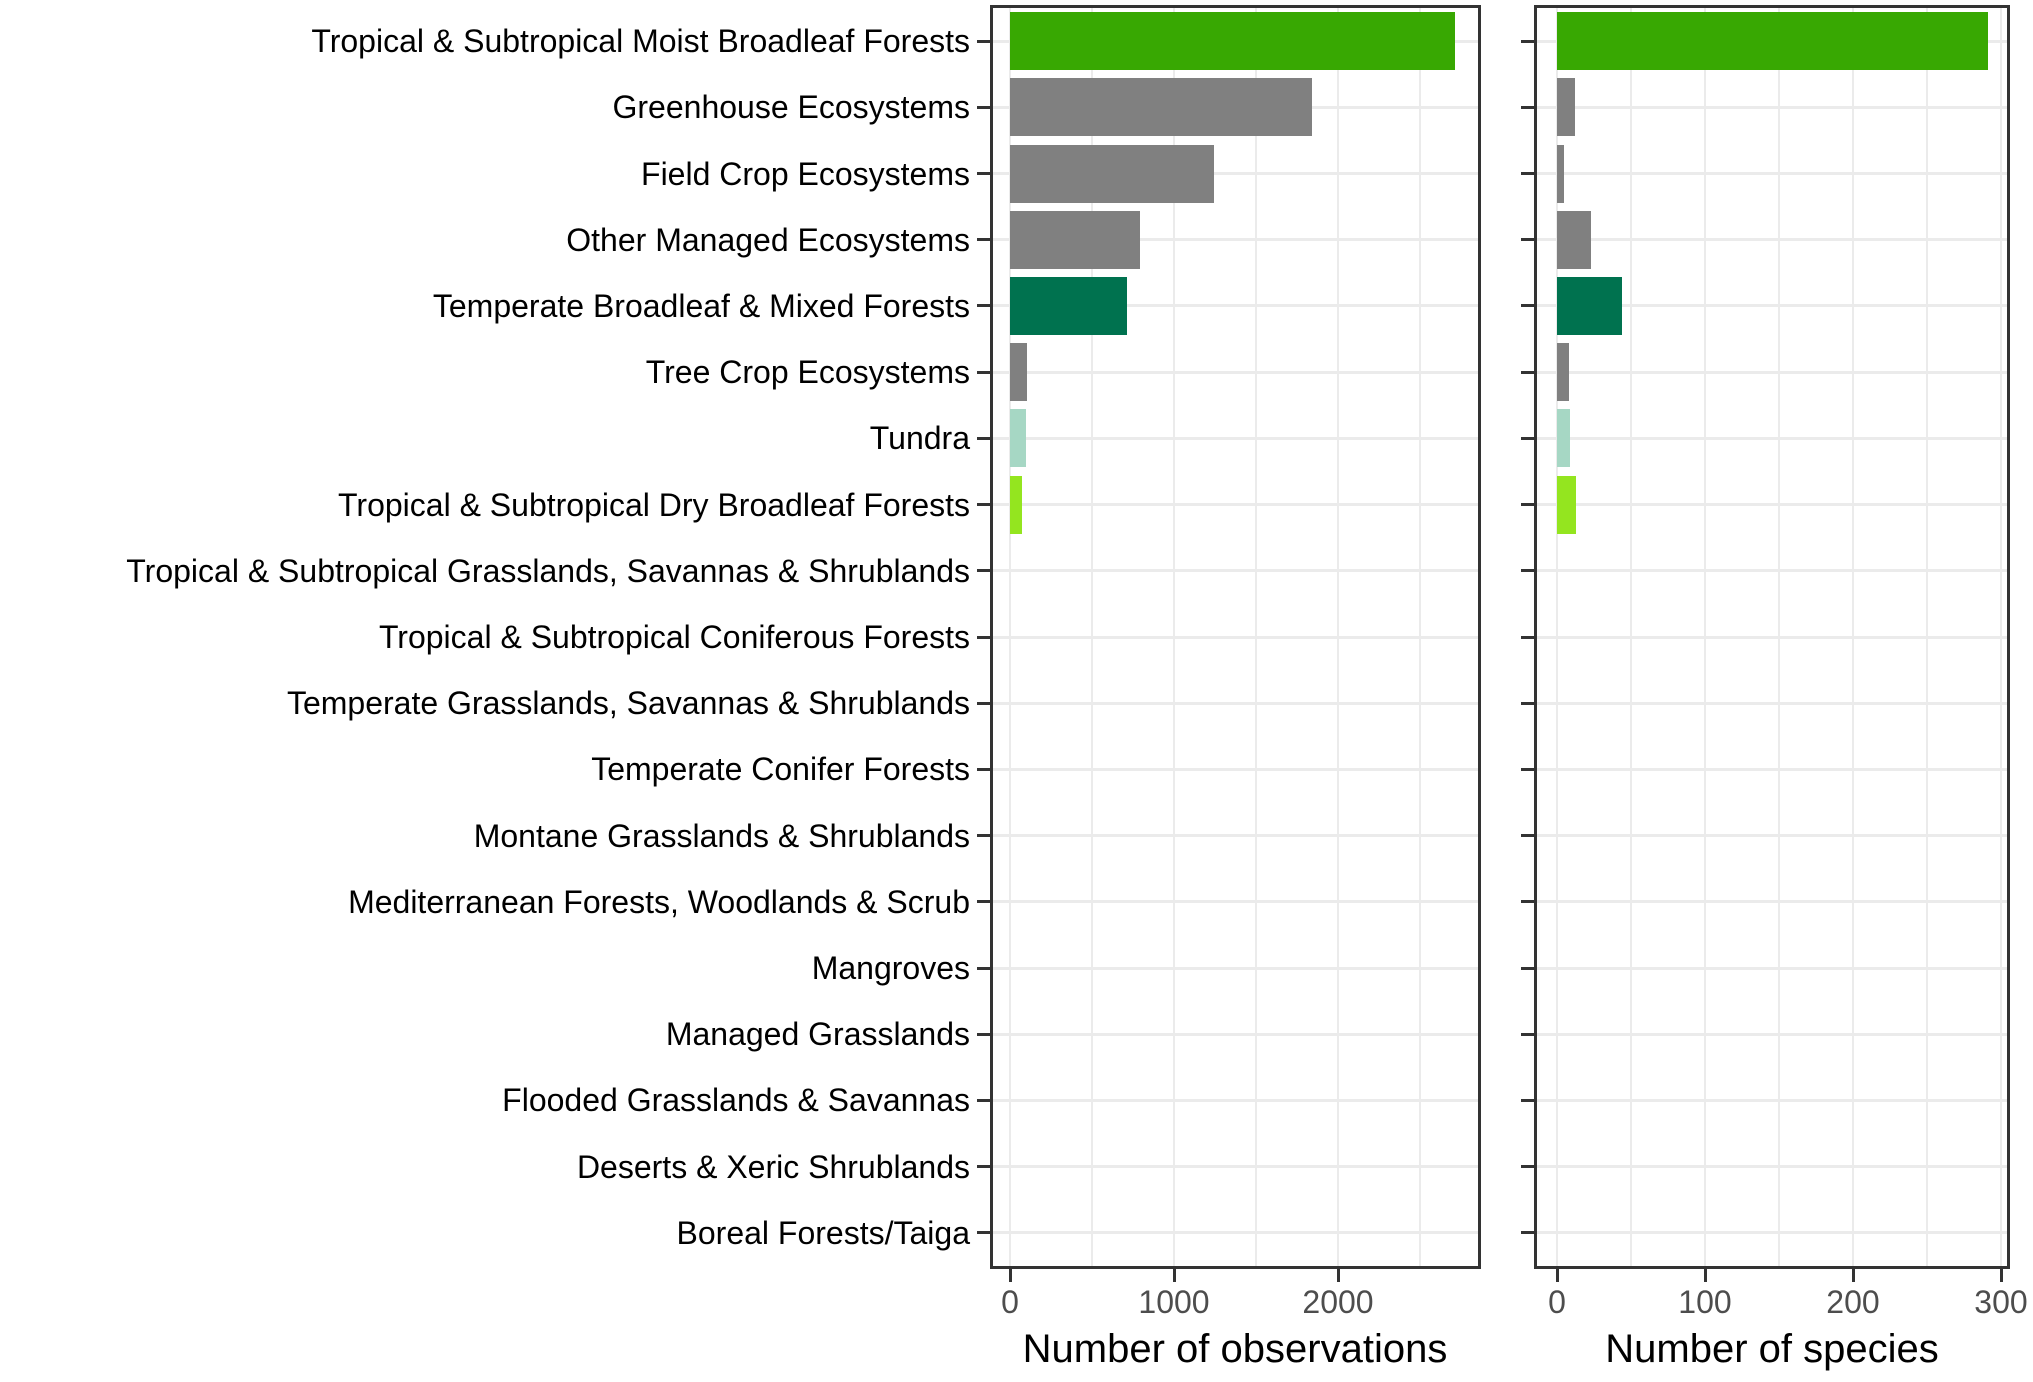  I want to click on category-label: Tree Crop Ecosystems, so click(807, 372).